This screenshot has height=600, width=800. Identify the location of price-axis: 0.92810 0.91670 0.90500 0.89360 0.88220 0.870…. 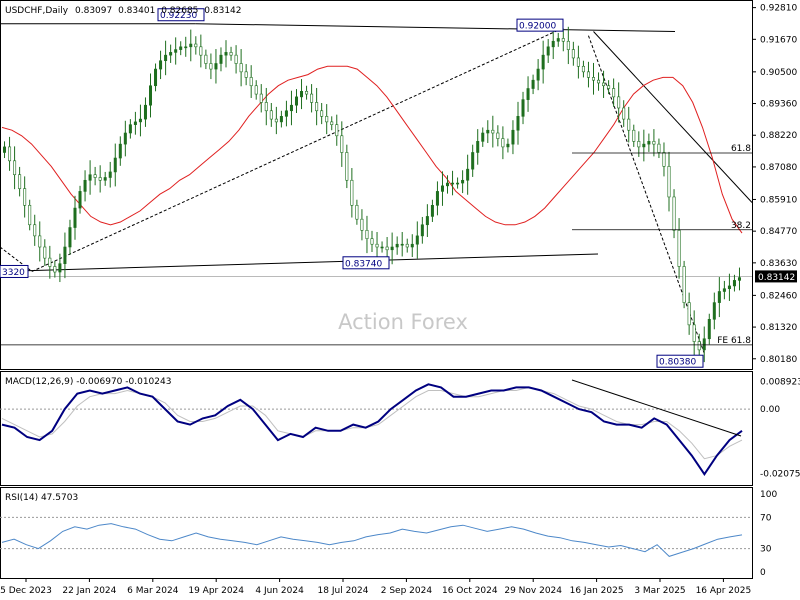
(774, 184).